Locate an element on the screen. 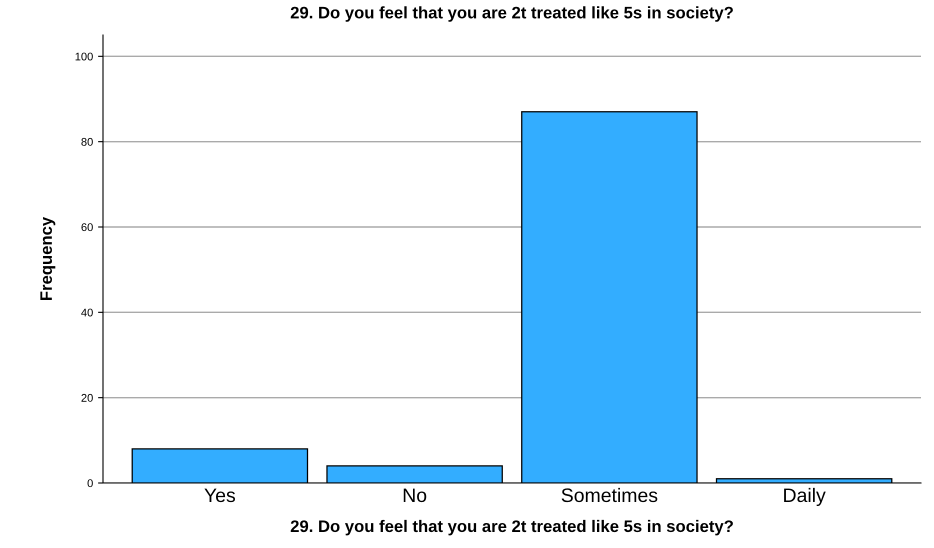  x-axis-title: 29. Do you feel that you are 2t treated like 5s in society? is located at coordinates (511, 528).